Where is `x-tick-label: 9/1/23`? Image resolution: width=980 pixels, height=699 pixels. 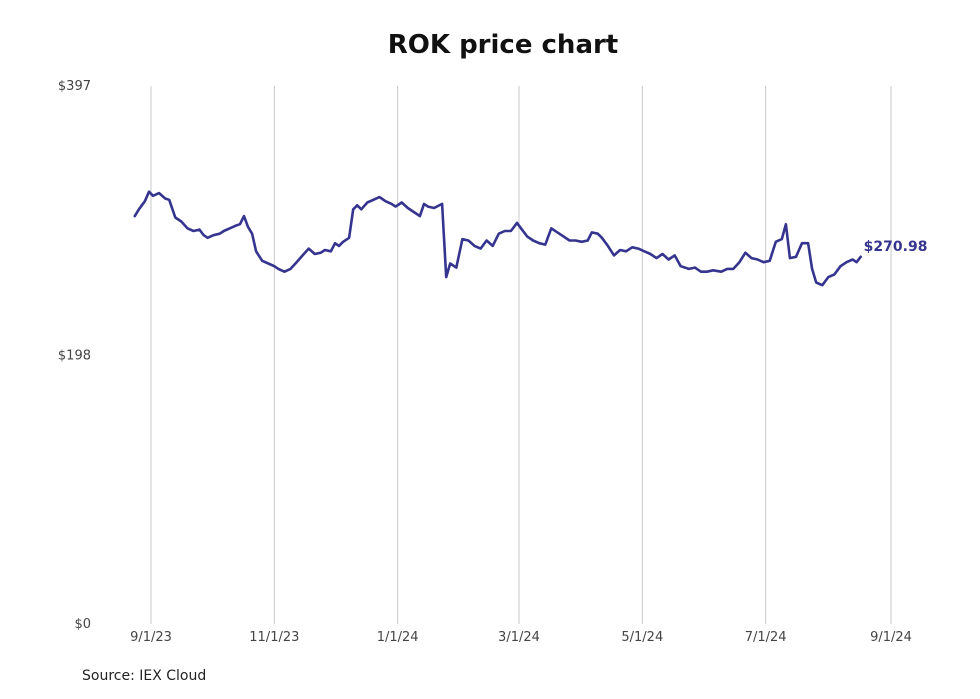 x-tick-label: 9/1/23 is located at coordinates (151, 637).